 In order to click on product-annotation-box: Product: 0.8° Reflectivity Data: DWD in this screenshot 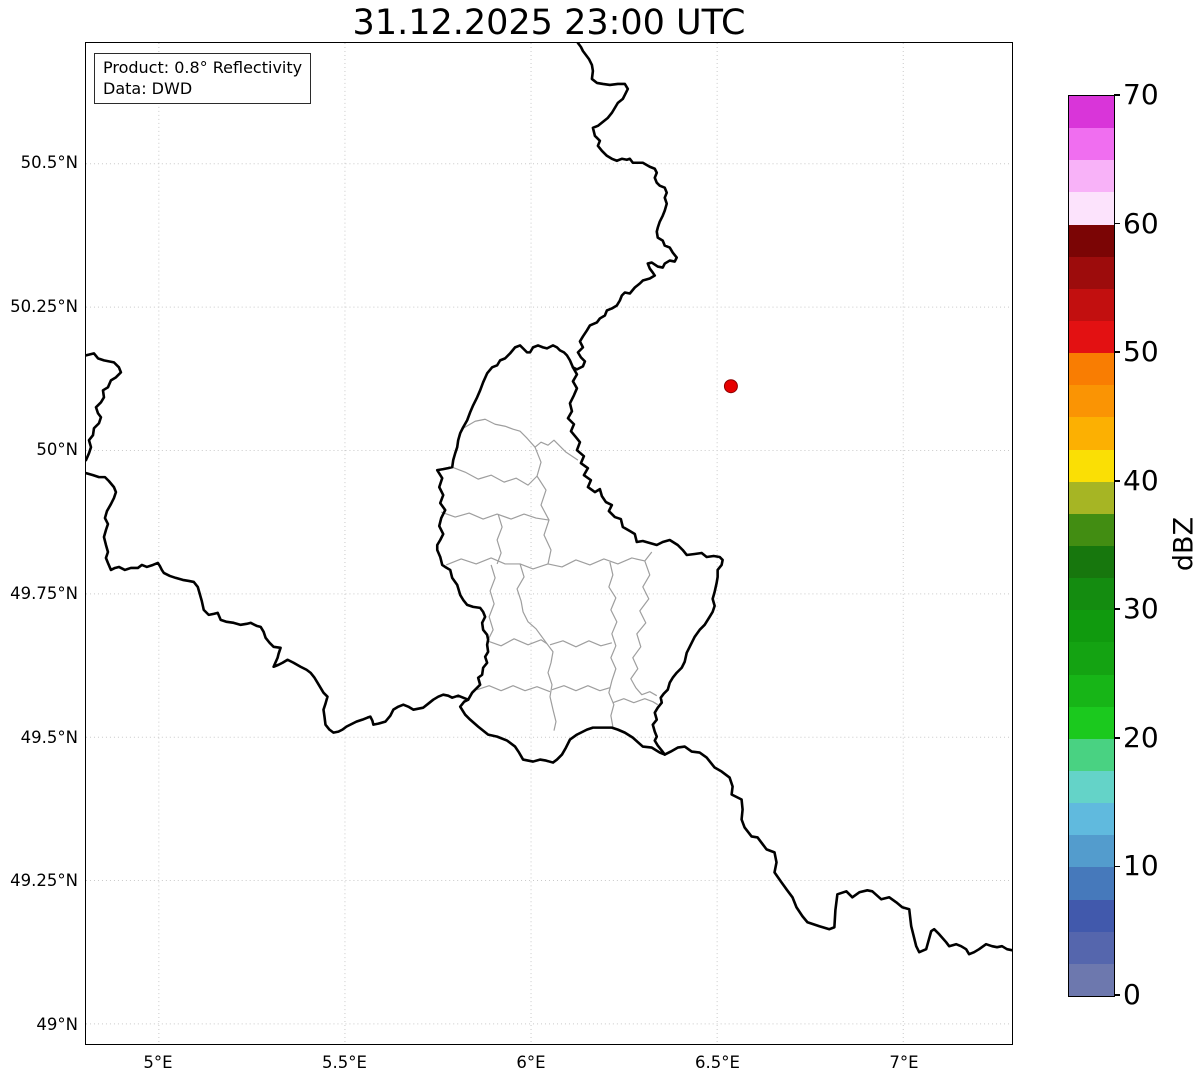, I will do `click(203, 78)`.